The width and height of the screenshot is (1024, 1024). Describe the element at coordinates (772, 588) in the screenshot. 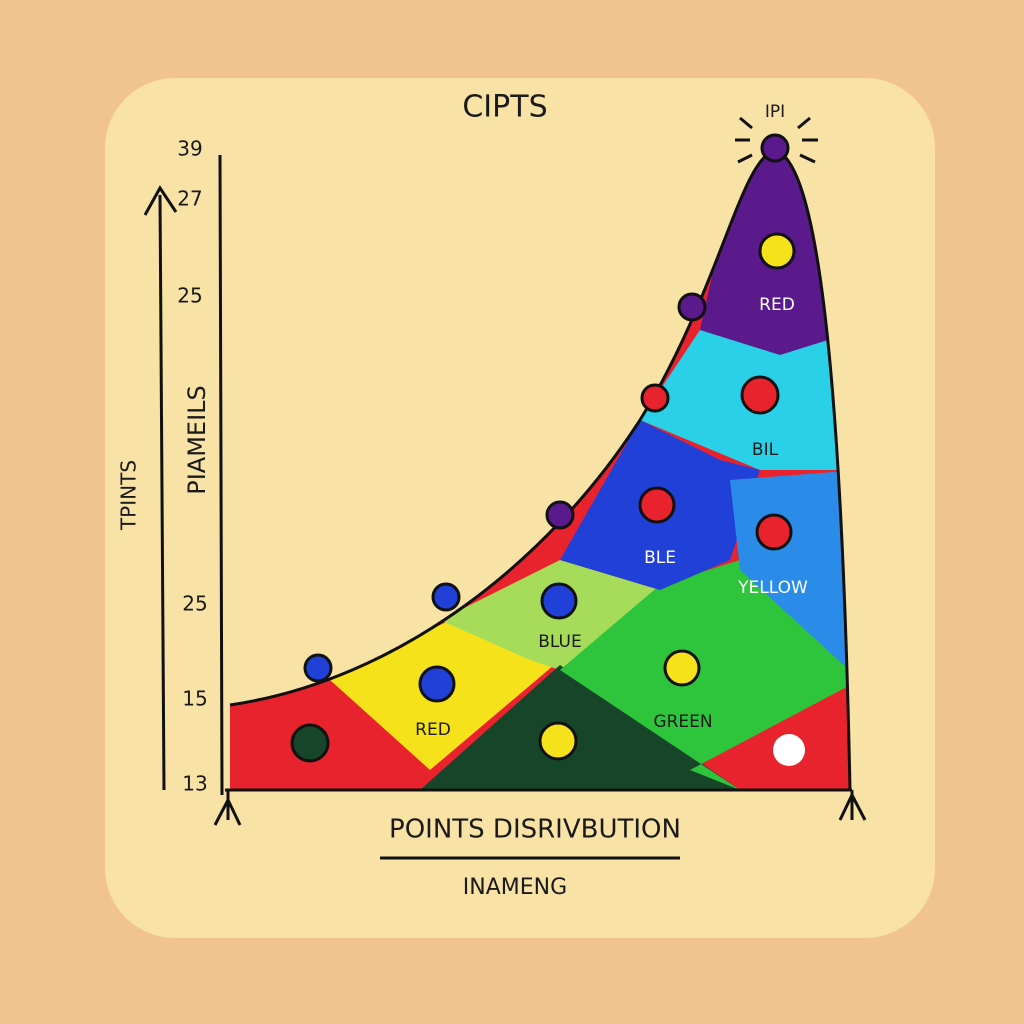

I see `region-label: YELLOW` at that location.